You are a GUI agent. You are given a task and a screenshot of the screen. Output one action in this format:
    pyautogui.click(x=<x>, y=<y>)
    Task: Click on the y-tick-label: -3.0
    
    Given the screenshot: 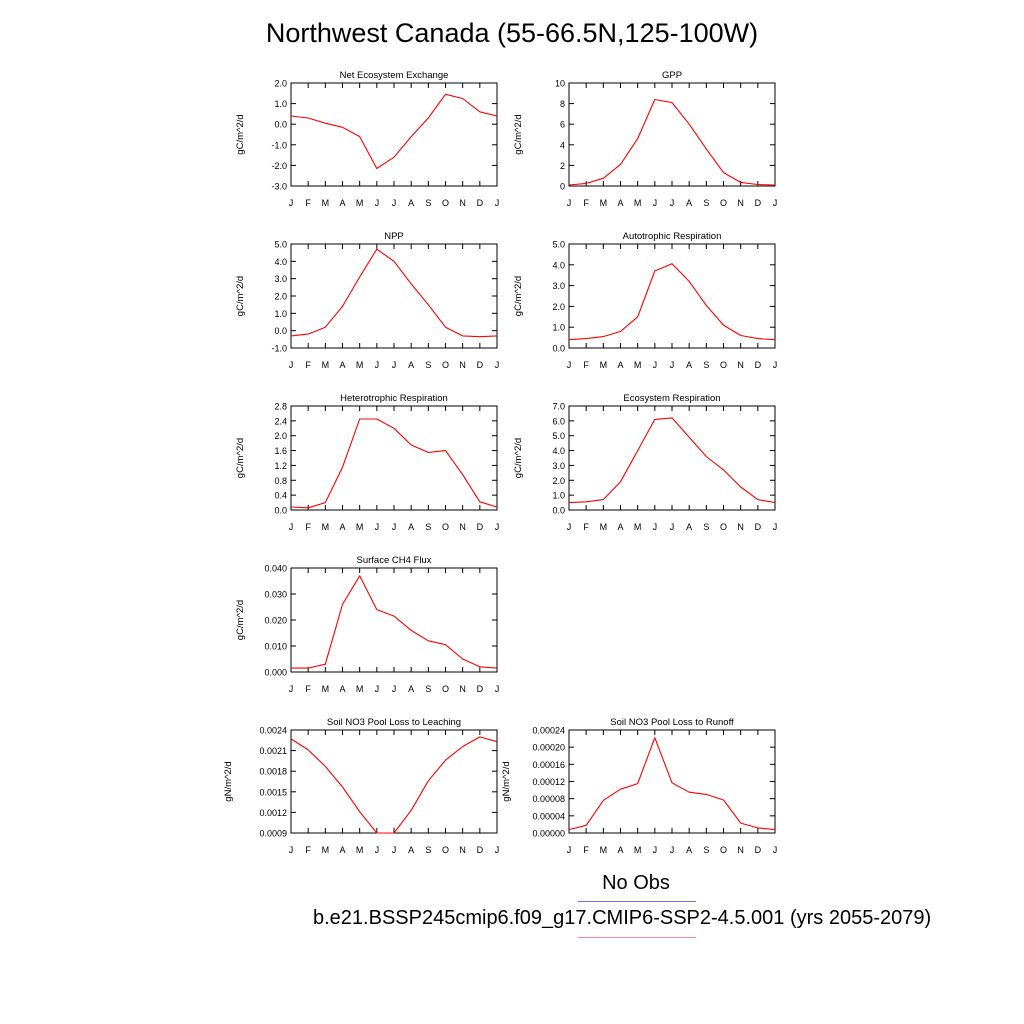 What is the action you would take?
    pyautogui.click(x=279, y=187)
    